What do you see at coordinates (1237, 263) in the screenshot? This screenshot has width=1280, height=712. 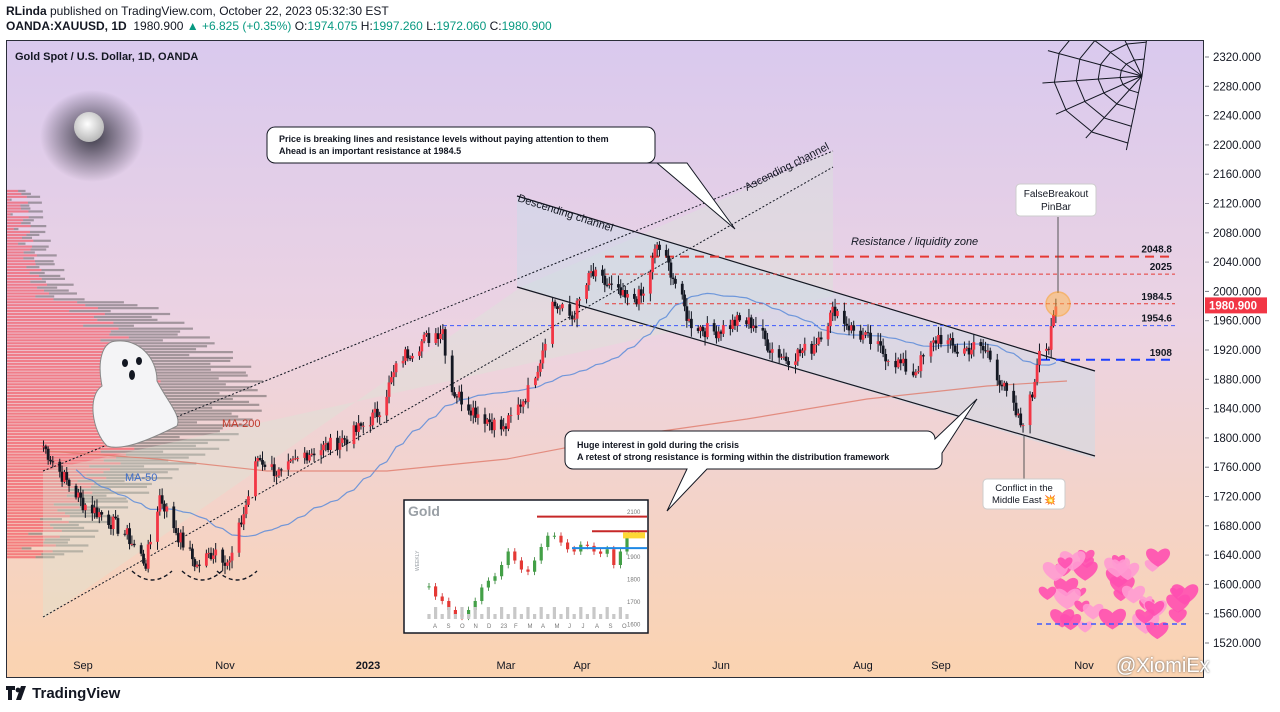 I see `price-axis-label: 2040.000` at bounding box center [1237, 263].